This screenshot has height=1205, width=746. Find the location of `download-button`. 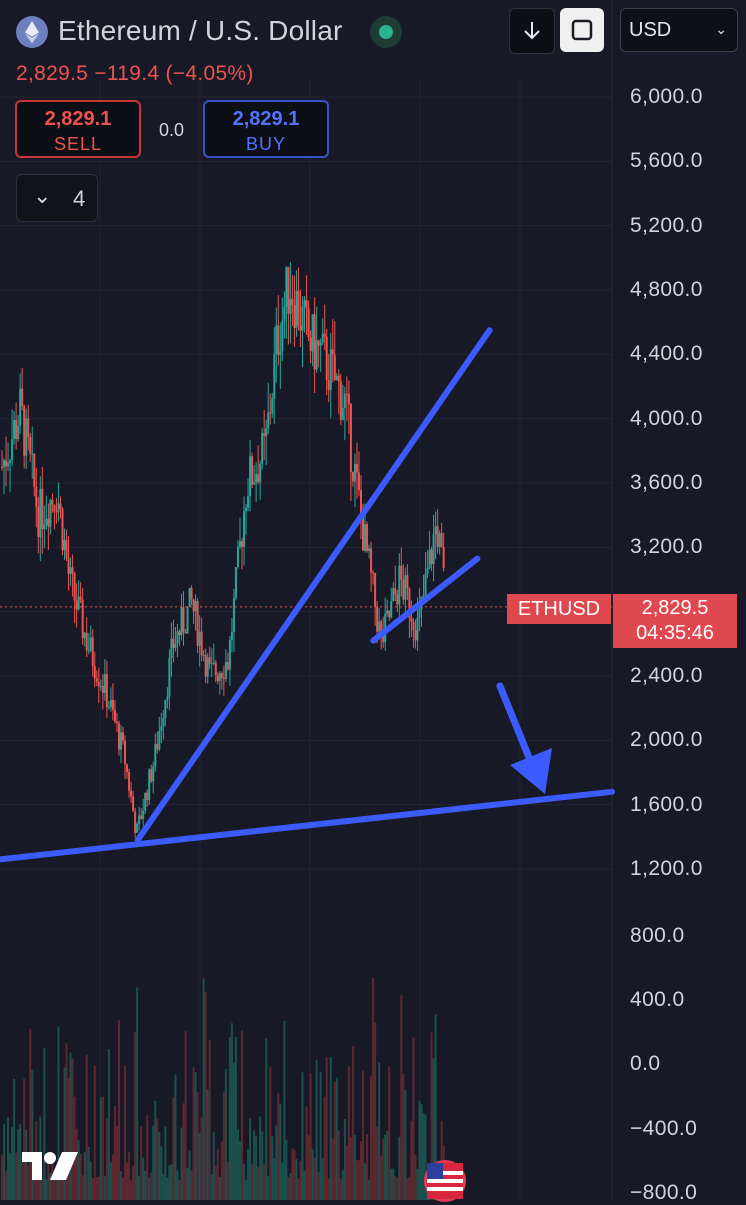

download-button is located at coordinates (532, 31).